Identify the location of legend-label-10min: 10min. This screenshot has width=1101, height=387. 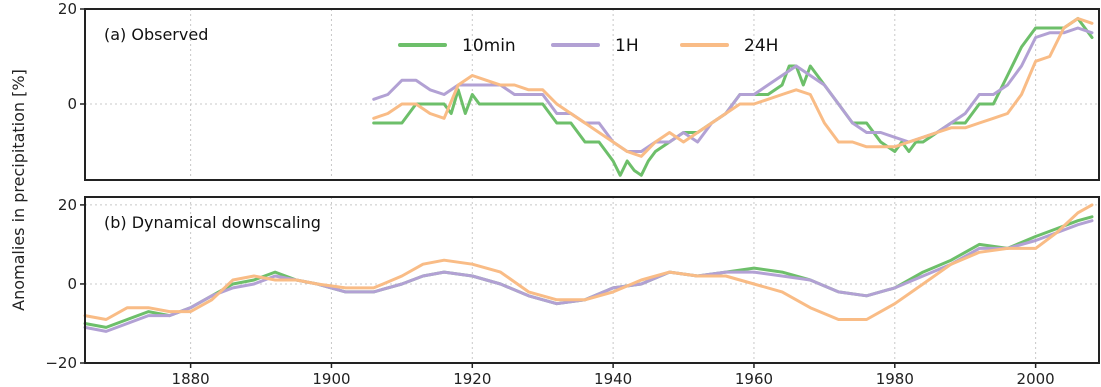
(489, 46).